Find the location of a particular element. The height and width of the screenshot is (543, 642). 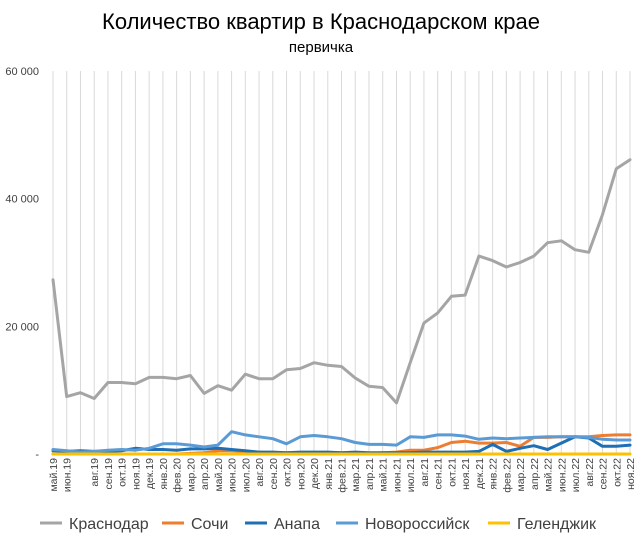

legend-label: Анапа is located at coordinates (297, 524).